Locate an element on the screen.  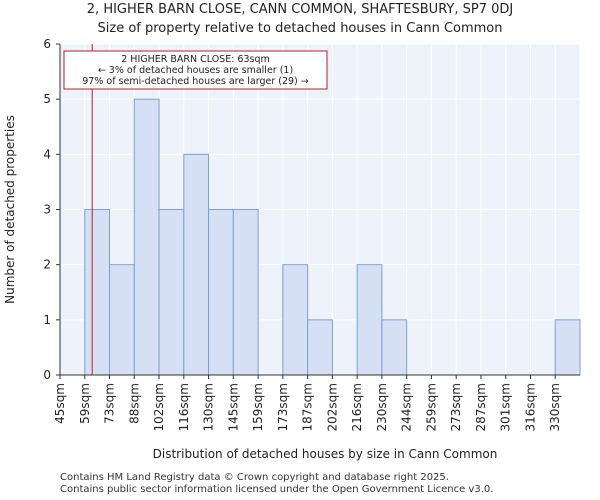
x-tick-label: 230sqm is located at coordinates (382, 407).